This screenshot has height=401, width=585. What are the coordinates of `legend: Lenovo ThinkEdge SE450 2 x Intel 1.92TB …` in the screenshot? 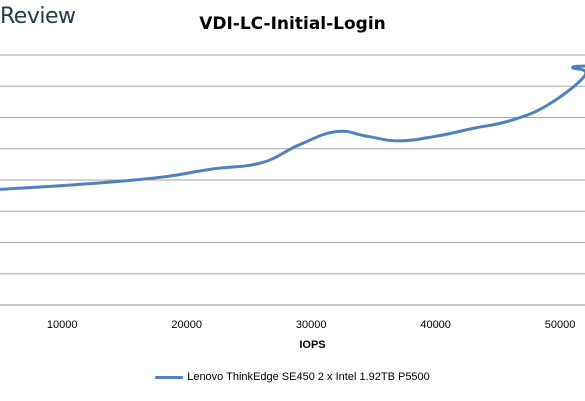 It's located at (292, 377).